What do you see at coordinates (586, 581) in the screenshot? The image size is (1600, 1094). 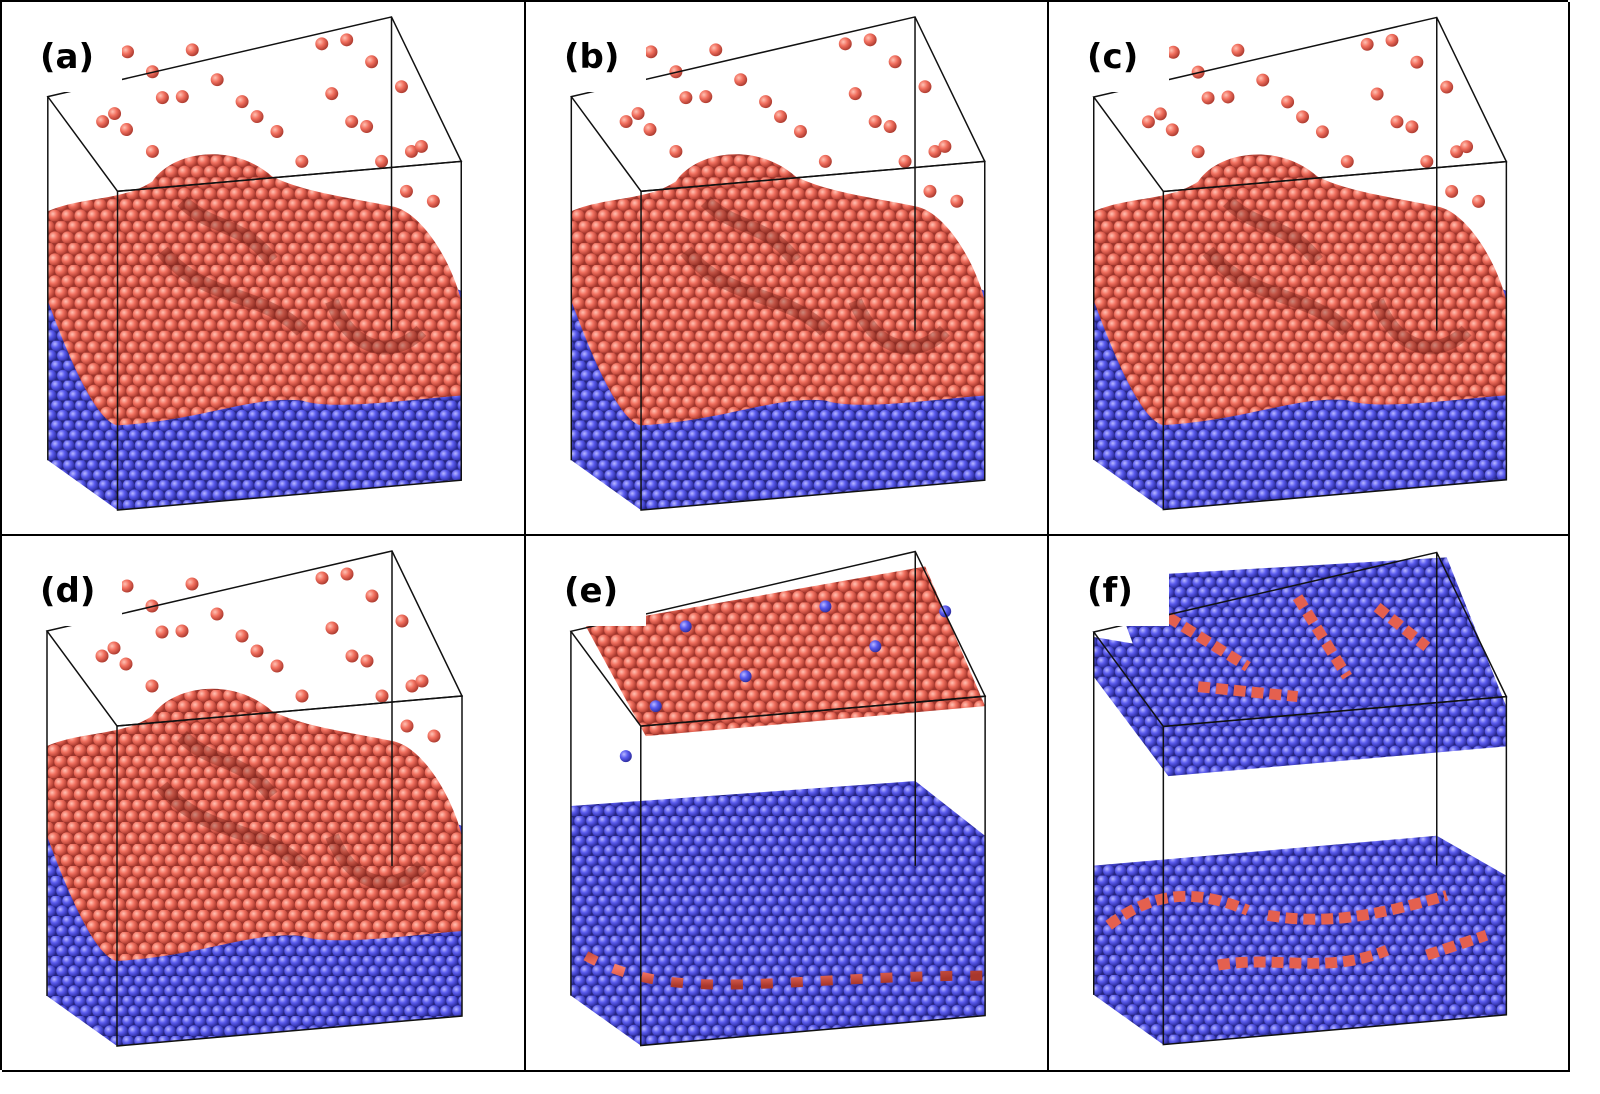 I see `panel-label: (e)` at bounding box center [586, 581].